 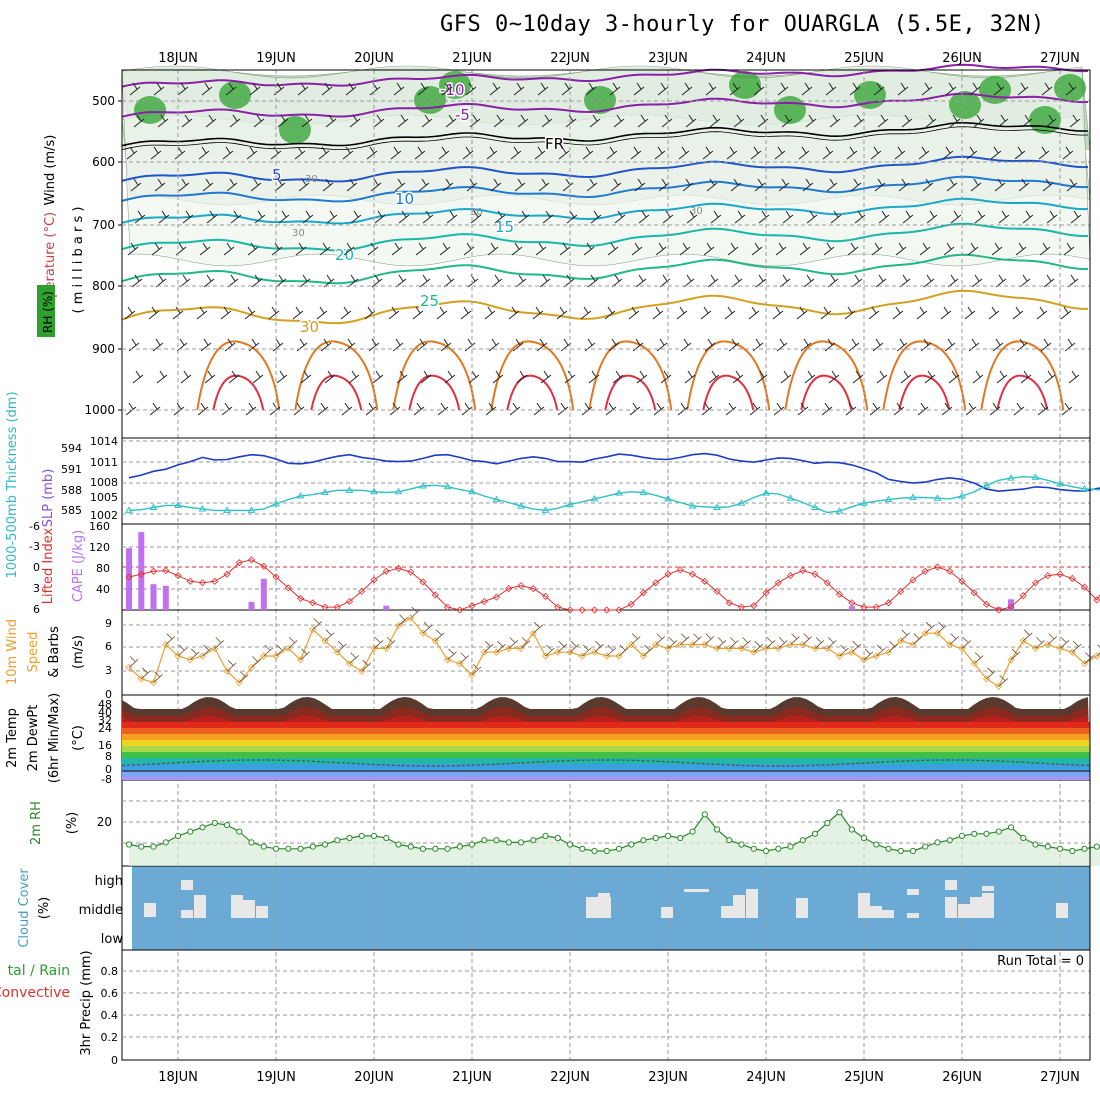 I want to click on cape-bar, so click(x=1011, y=605).